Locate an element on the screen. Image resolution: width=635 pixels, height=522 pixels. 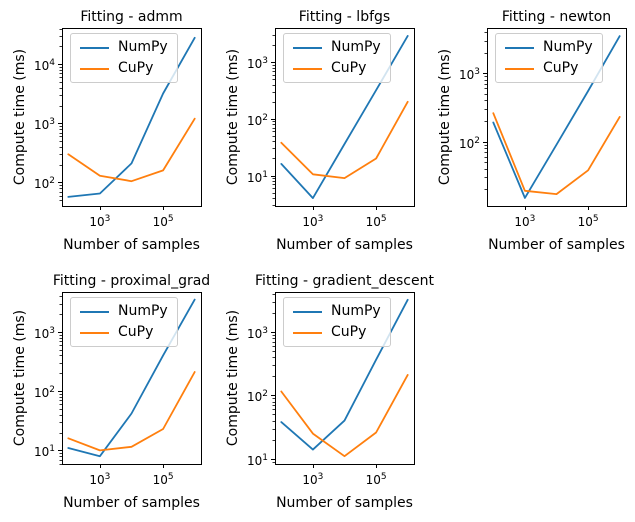
subplot-title: Fitting - newton is located at coordinates (556, 17).